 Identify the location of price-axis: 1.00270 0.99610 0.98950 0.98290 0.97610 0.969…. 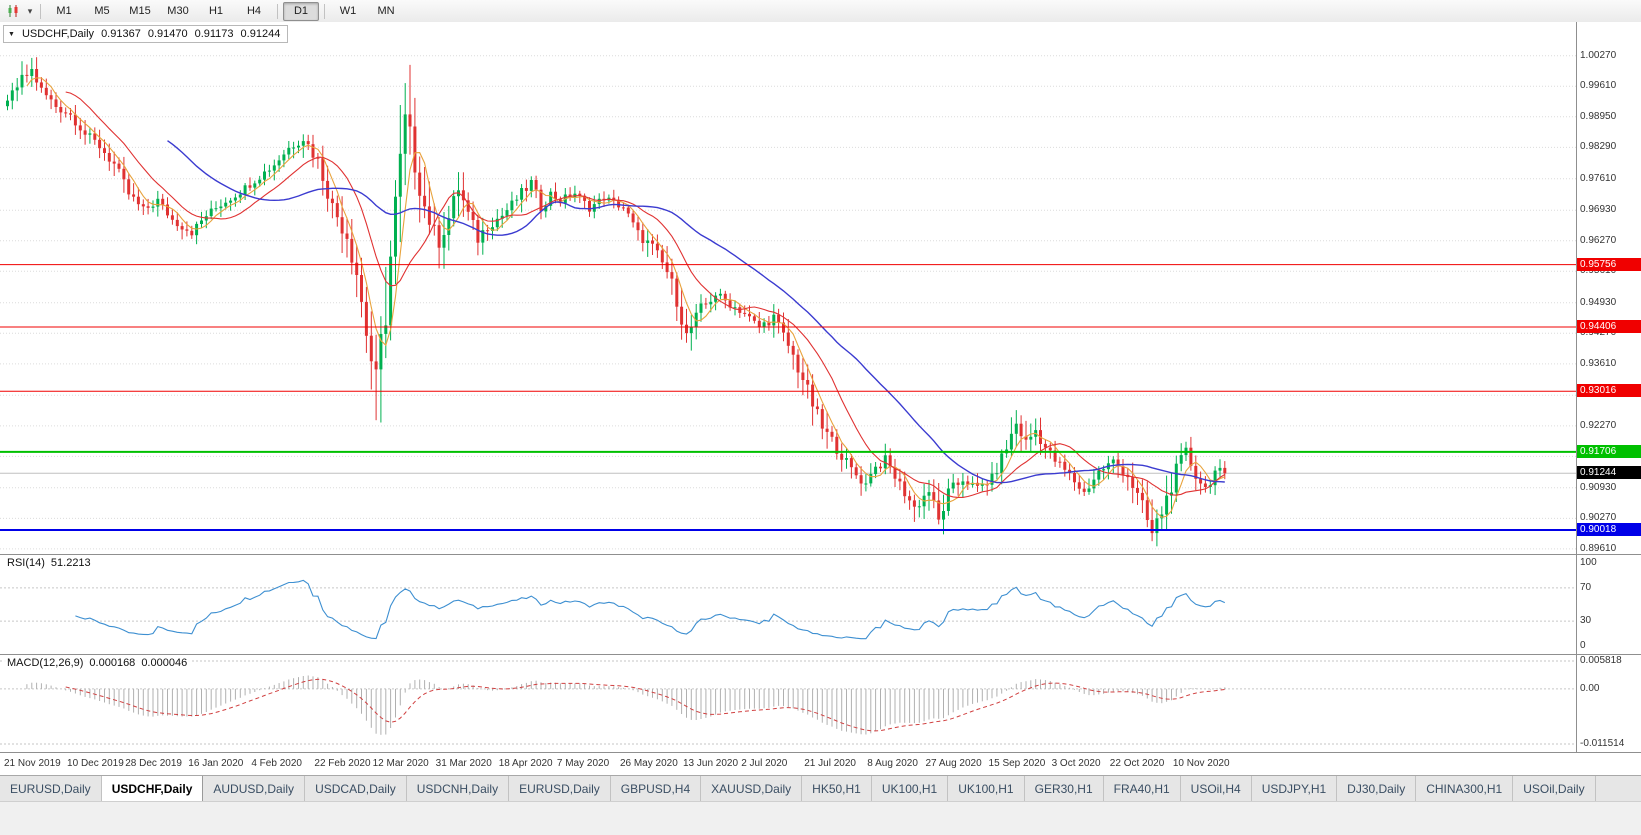
(1609, 288).